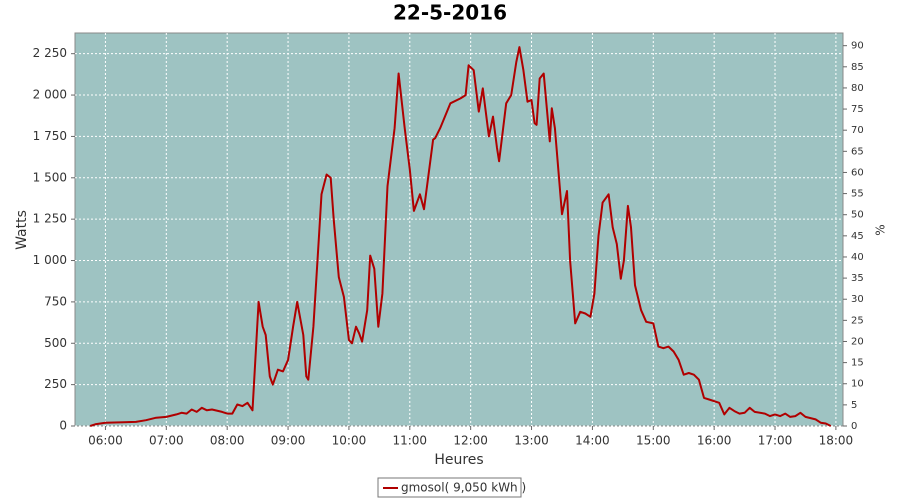 This screenshot has height=504, width=900. I want to click on y-tick-label: 500, so click(55, 343).